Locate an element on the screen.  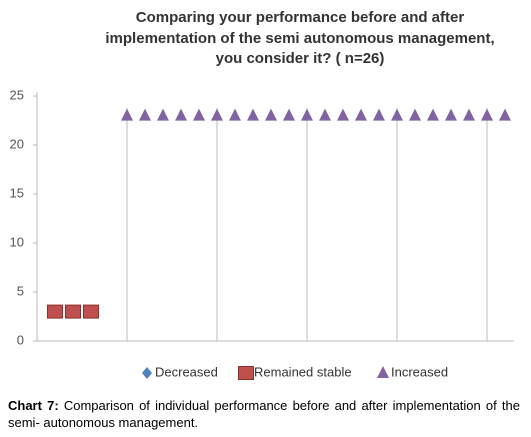
chart-title: you consider it? ( n=26) is located at coordinates (300, 58).